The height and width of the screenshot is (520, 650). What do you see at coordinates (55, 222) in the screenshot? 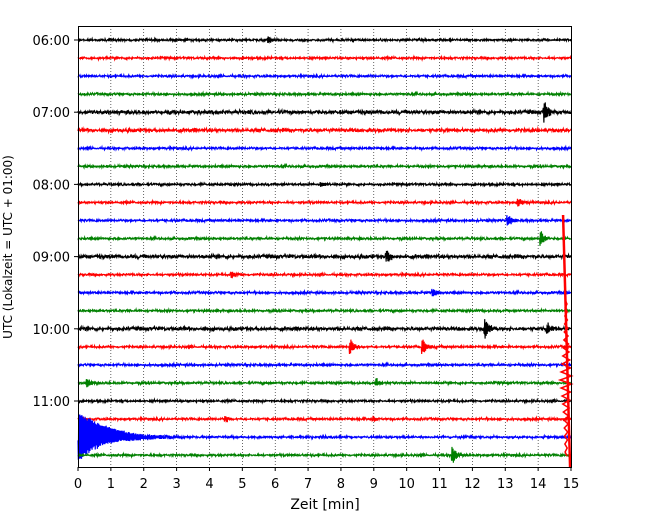
I see `y-axis: 06:00 07:00 08:00 09:00 10:00 11:00` at bounding box center [55, 222].